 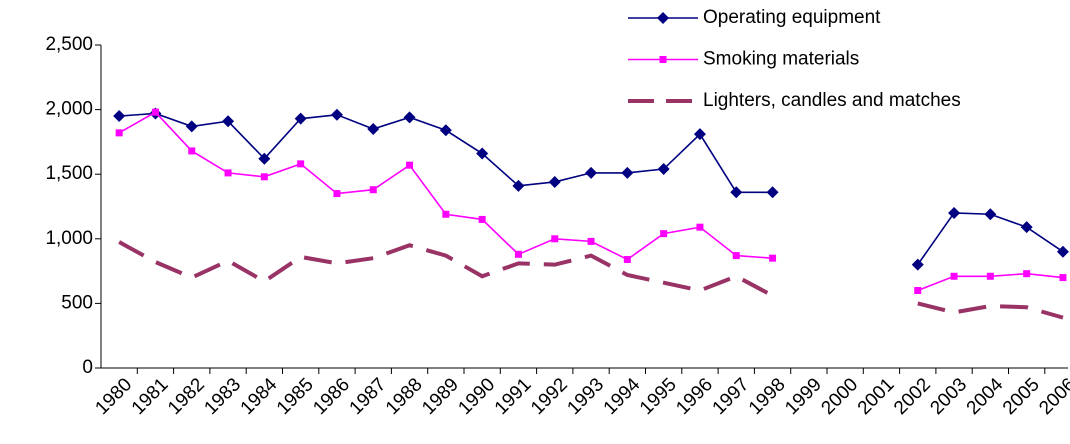 I want to click on y-tick-label: 1,500, so click(x=69, y=173).